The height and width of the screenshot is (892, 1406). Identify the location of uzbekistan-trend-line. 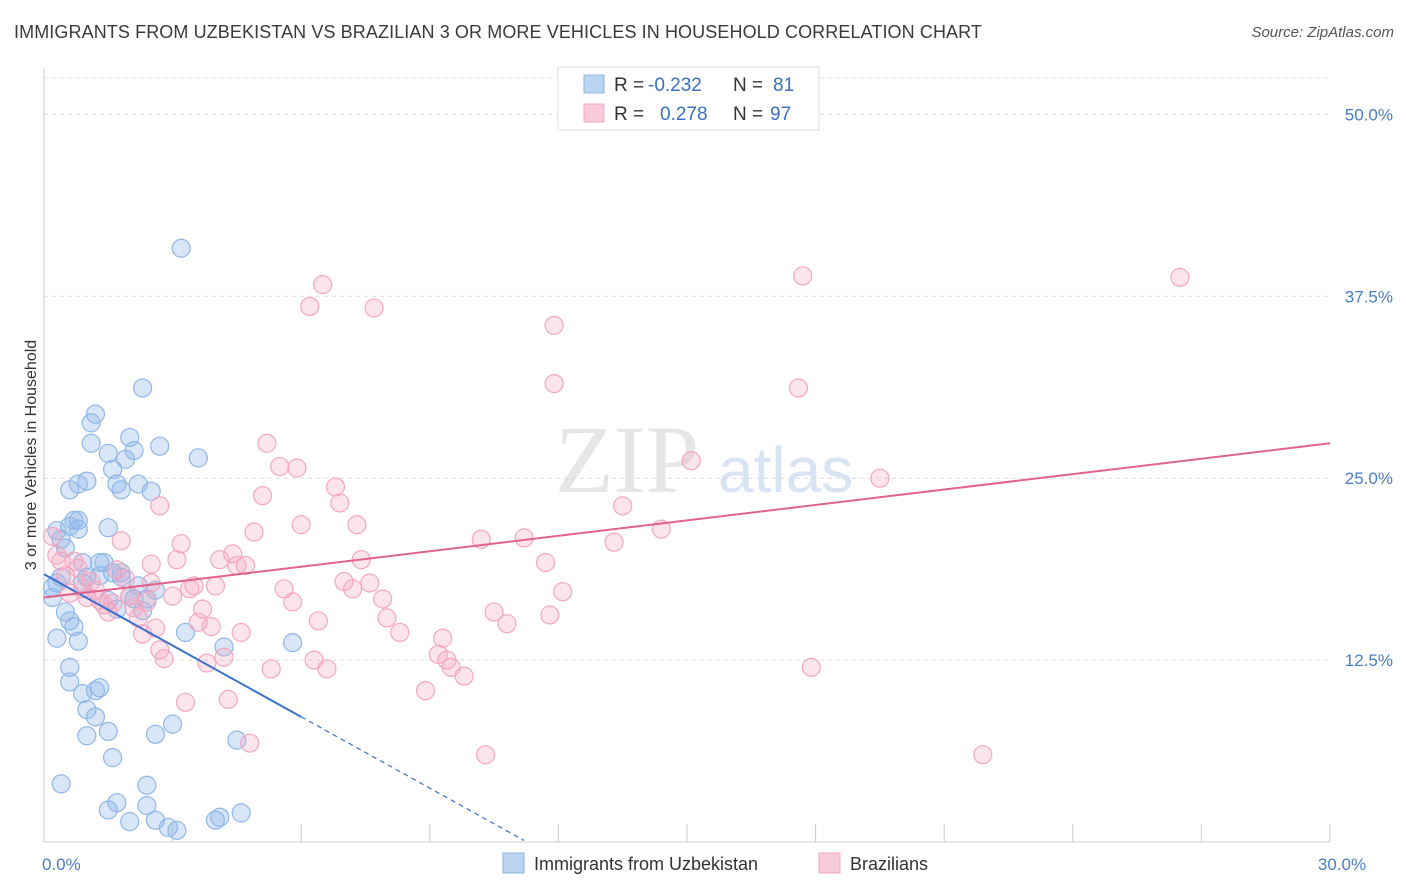
(172, 645).